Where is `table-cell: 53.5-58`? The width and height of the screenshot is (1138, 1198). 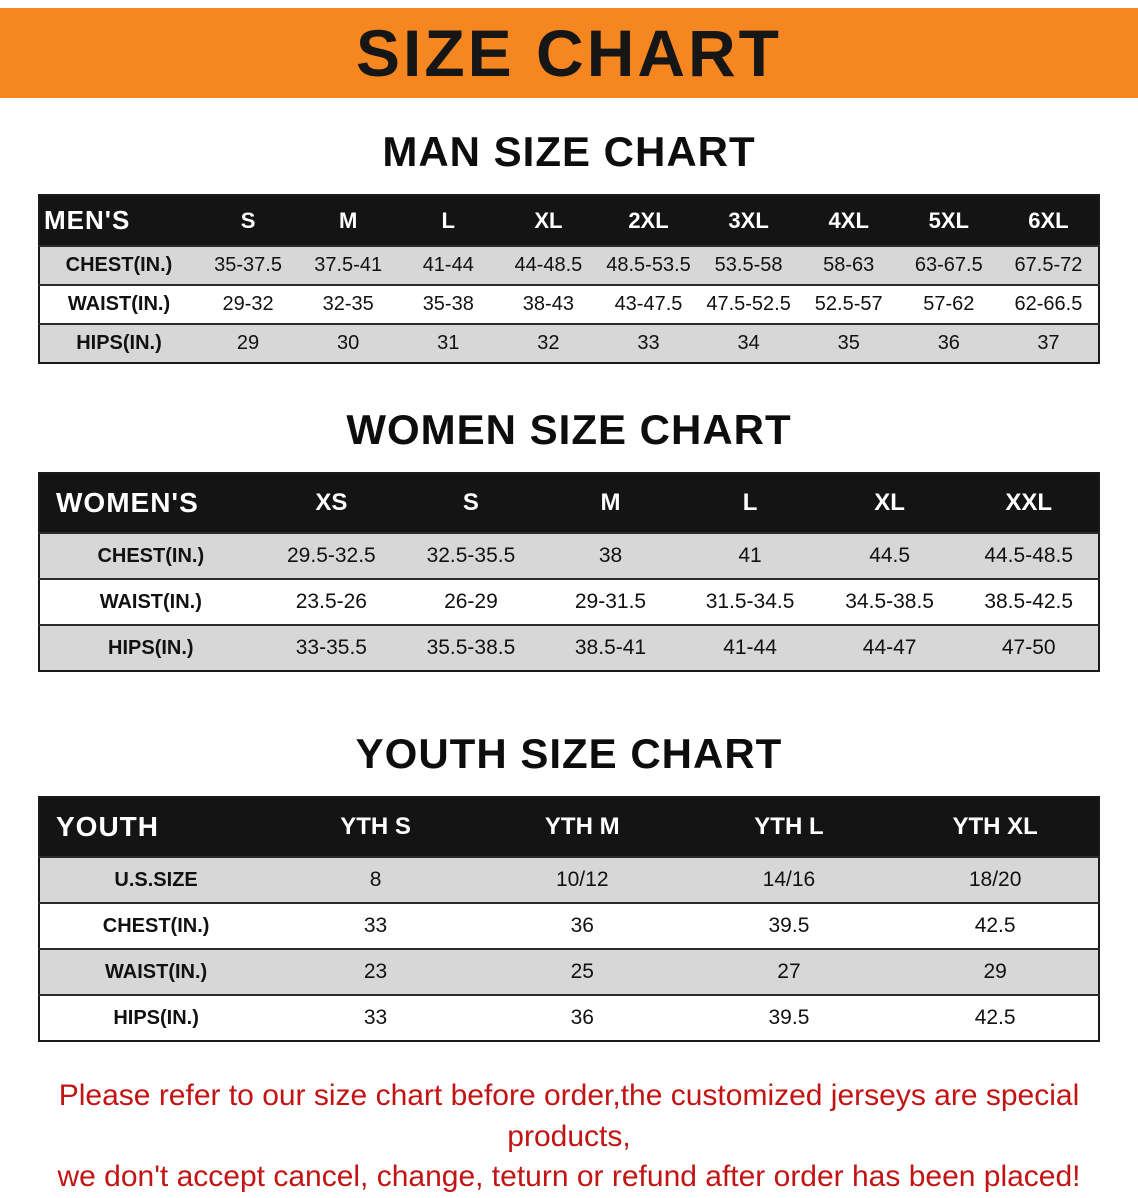 table-cell: 53.5-58 is located at coordinates (748, 265).